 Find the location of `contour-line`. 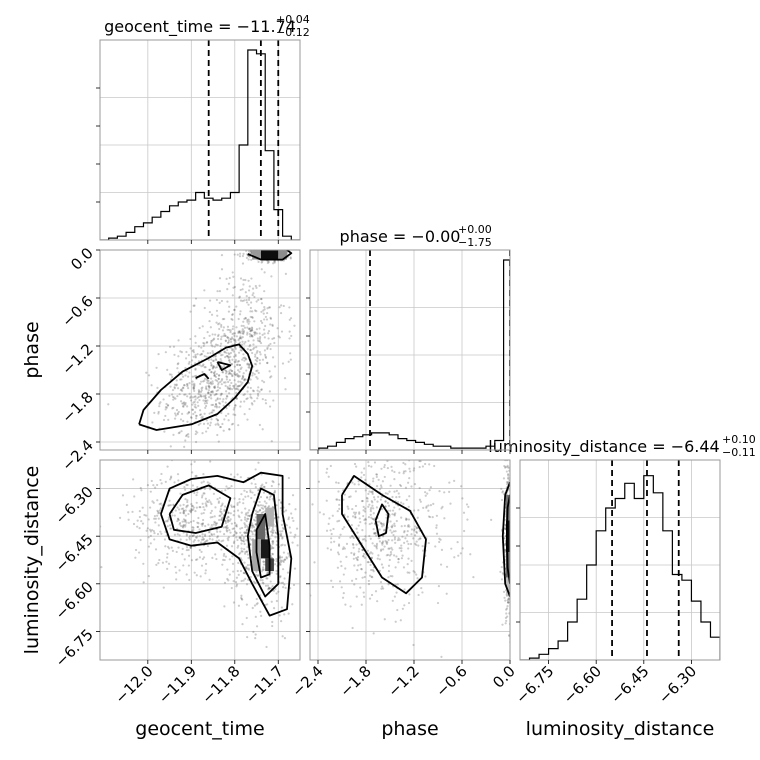

contour-line is located at coordinates (507, 539).